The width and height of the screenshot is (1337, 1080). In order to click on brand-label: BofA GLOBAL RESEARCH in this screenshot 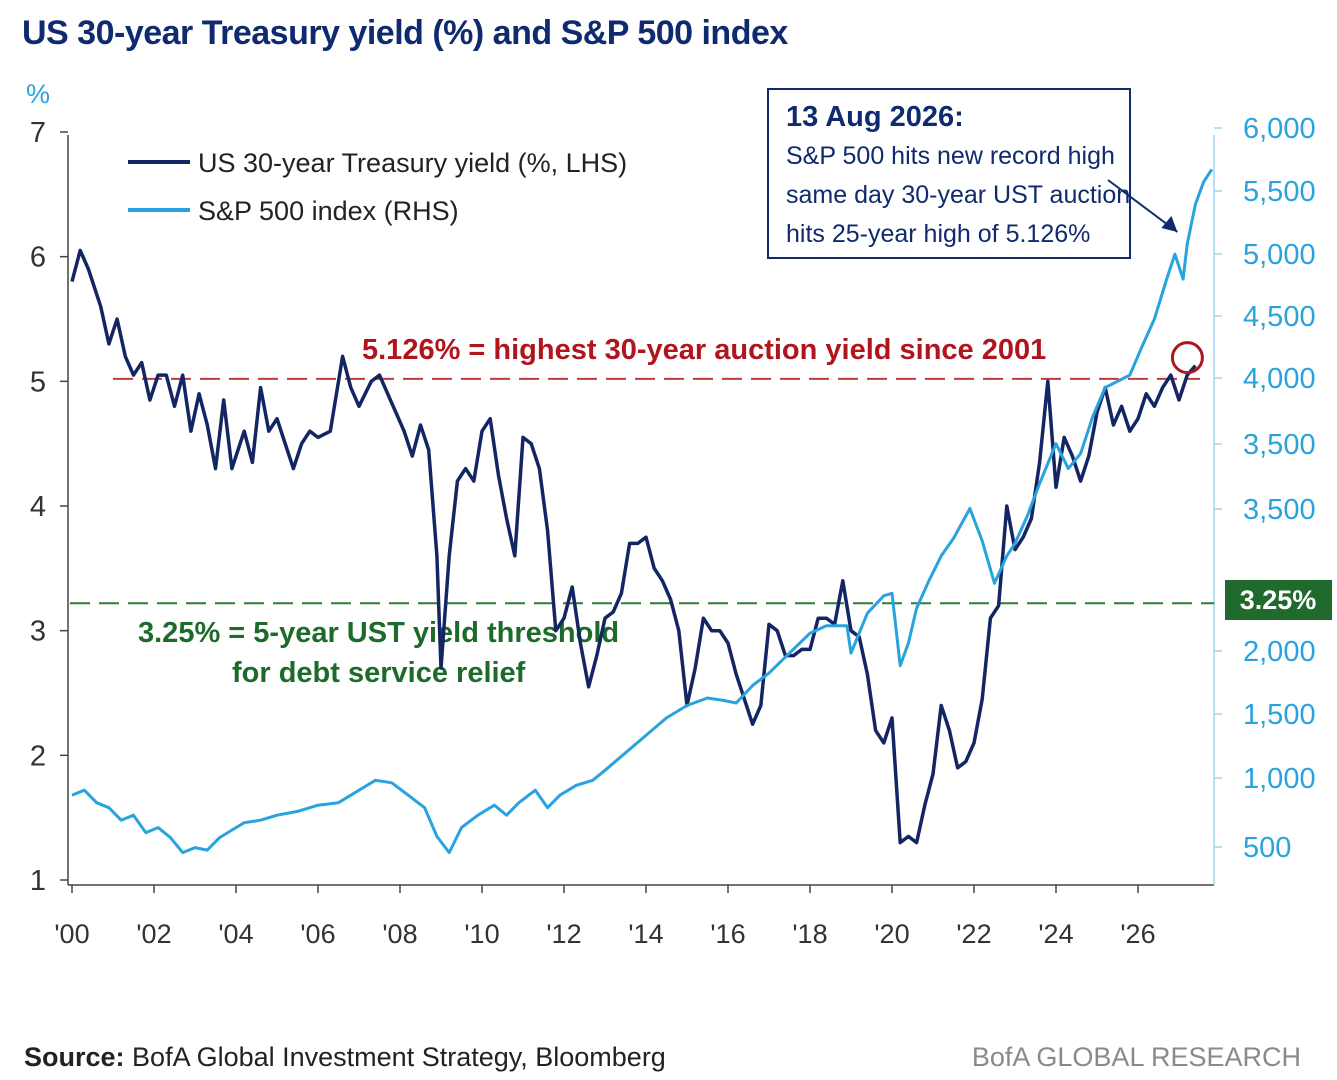, I will do `click(1136, 1057)`.